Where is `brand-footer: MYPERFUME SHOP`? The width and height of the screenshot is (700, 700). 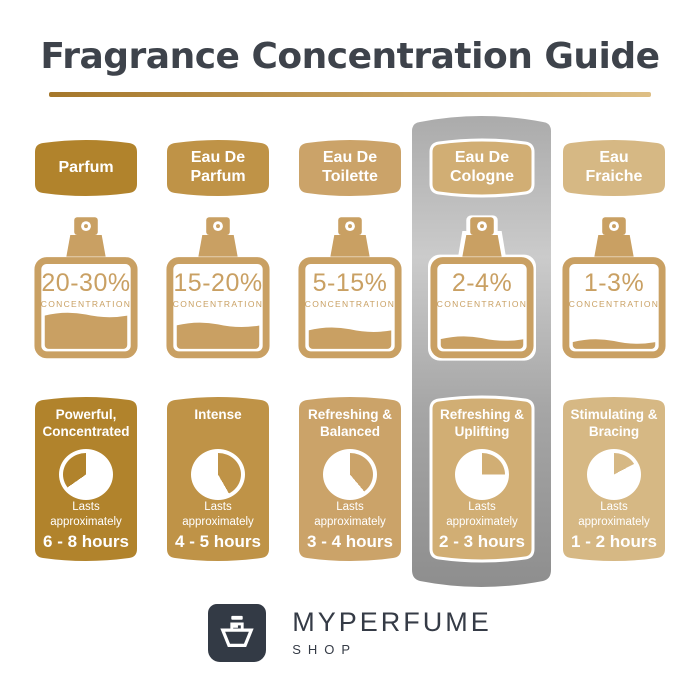
brand-footer: MYPERFUME SHOP is located at coordinates (350, 633).